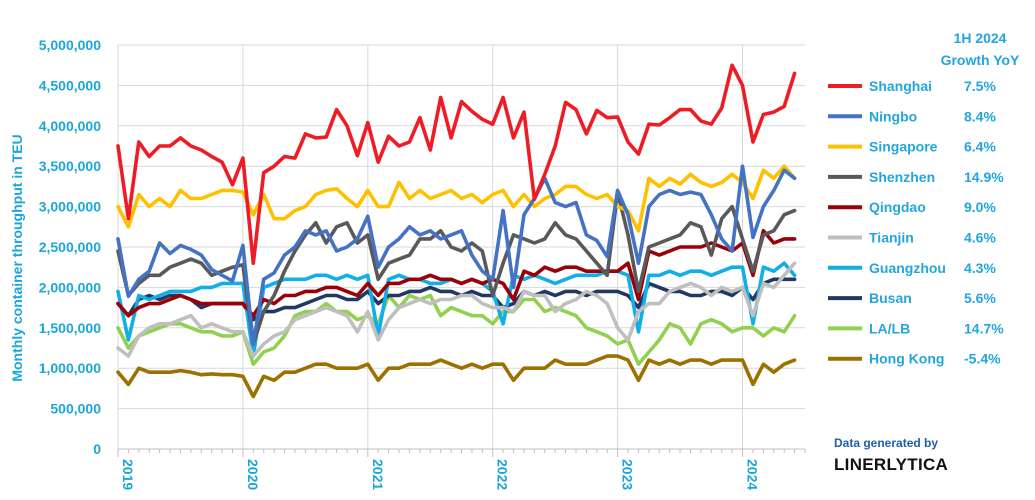 Image resolution: width=1035 pixels, height=500 pixels. Describe the element at coordinates (753, 474) in the screenshot. I see `x-tick-label: 2024` at that location.